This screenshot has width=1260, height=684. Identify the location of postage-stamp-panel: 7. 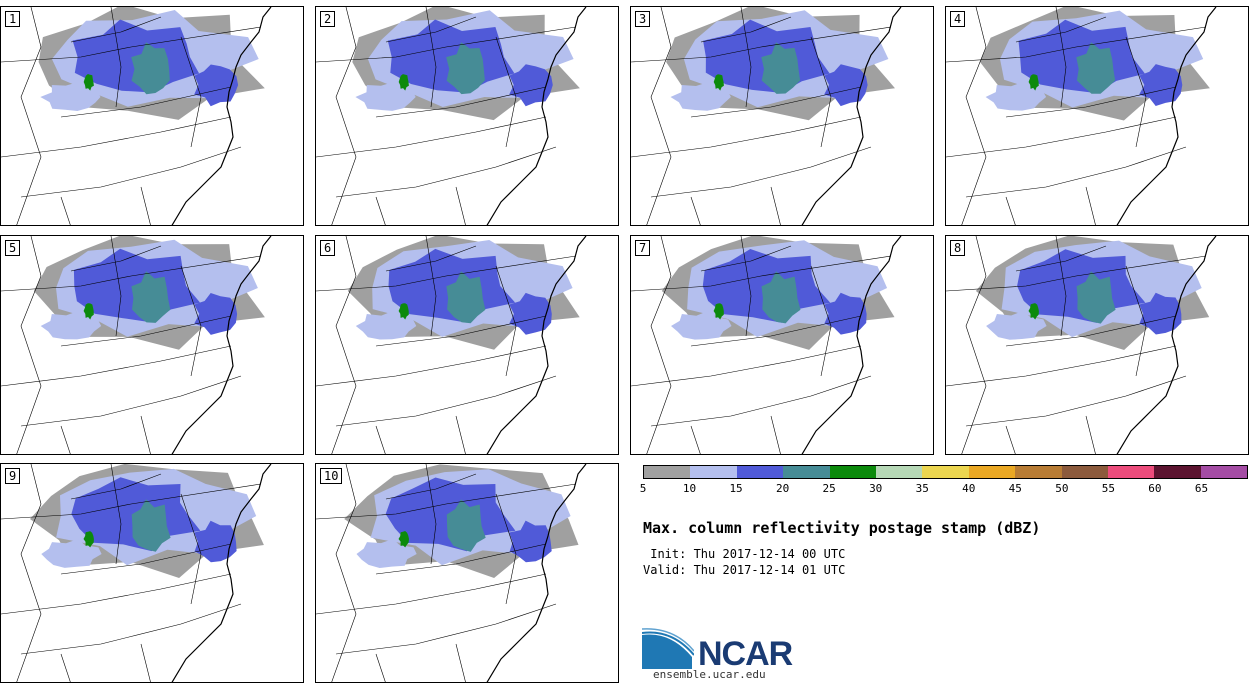
(782, 345).